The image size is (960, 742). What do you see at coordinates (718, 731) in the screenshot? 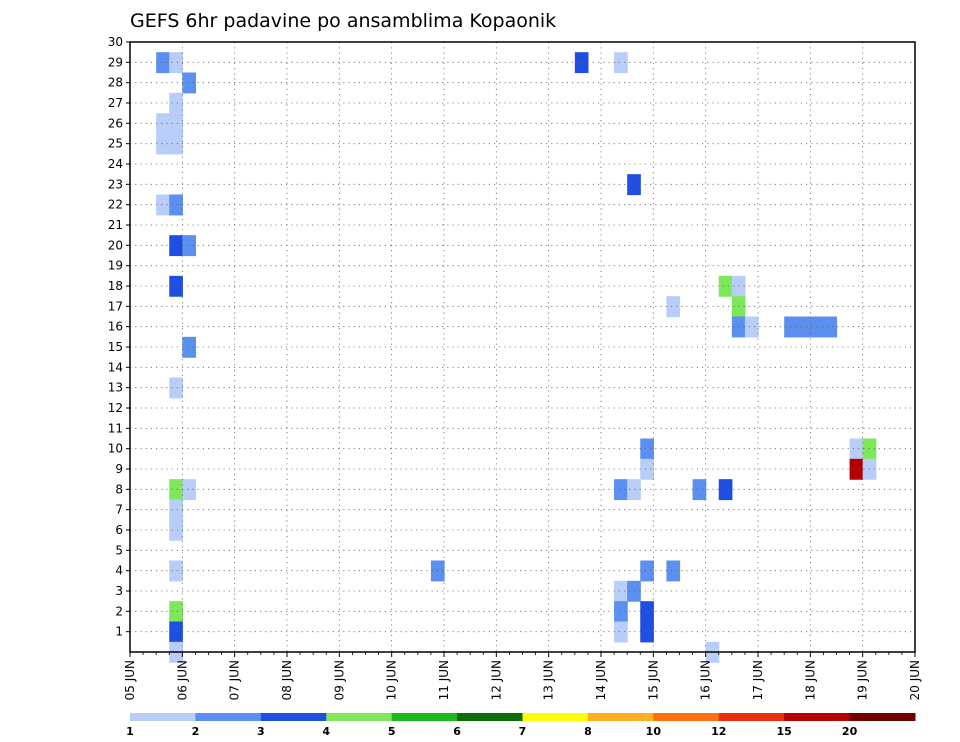
I see `colorbar-label: 12` at bounding box center [718, 731].